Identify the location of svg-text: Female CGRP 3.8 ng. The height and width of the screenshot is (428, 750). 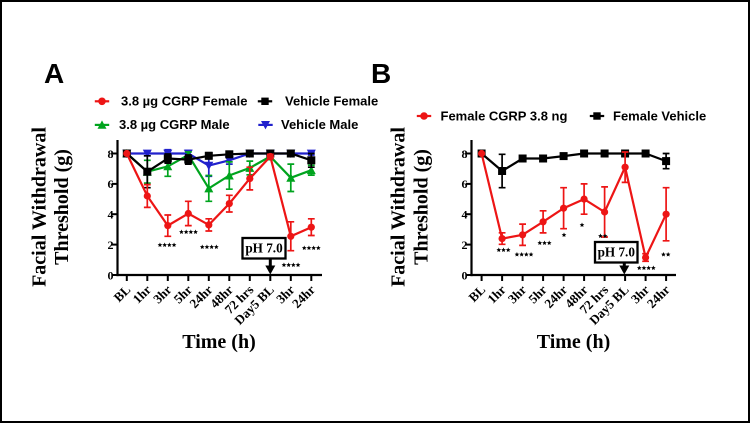
(504, 116).